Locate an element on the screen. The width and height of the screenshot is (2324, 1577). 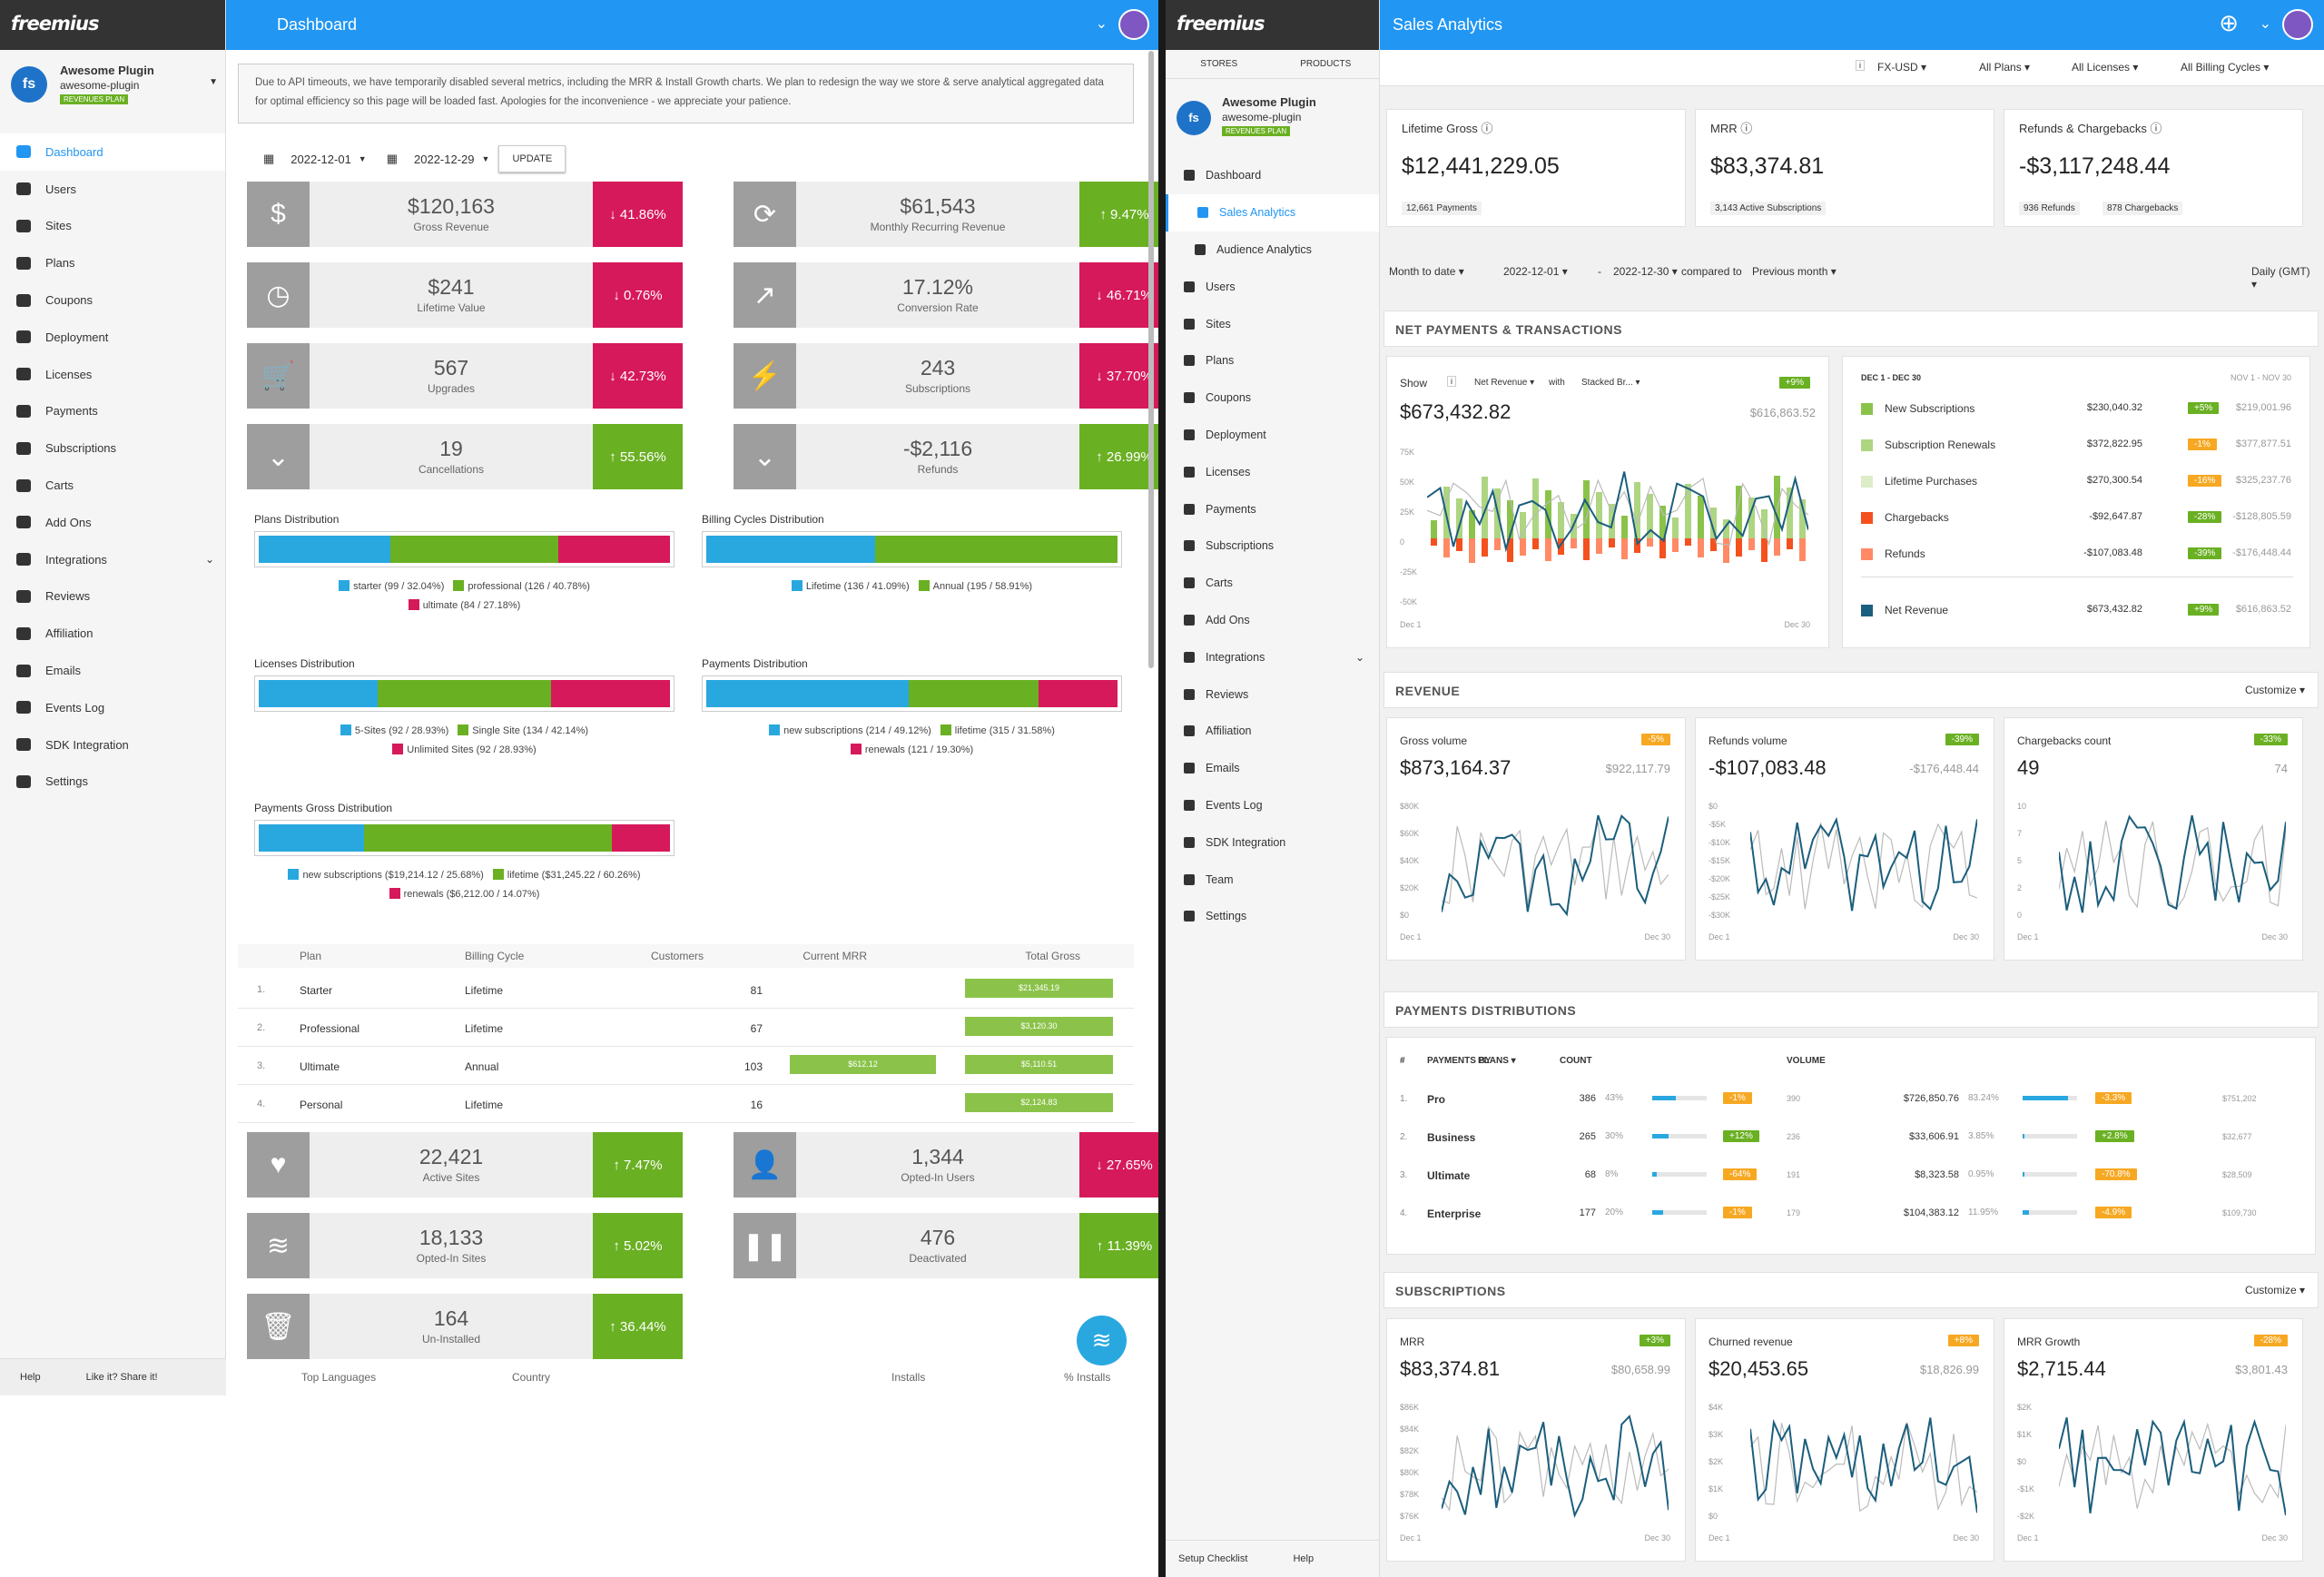
column-header: Plan is located at coordinates (311, 956).